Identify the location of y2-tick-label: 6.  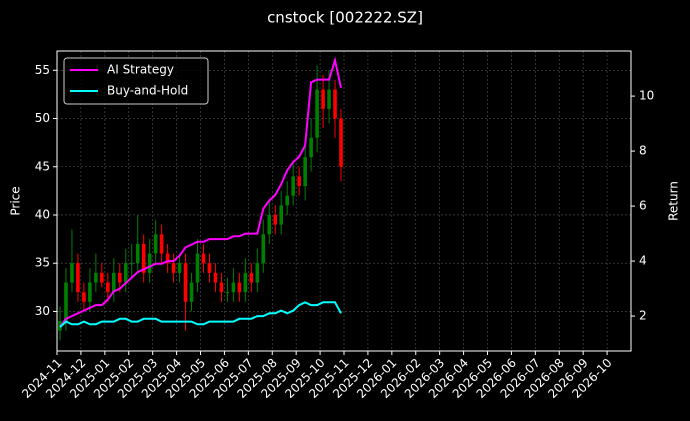
(643, 206).